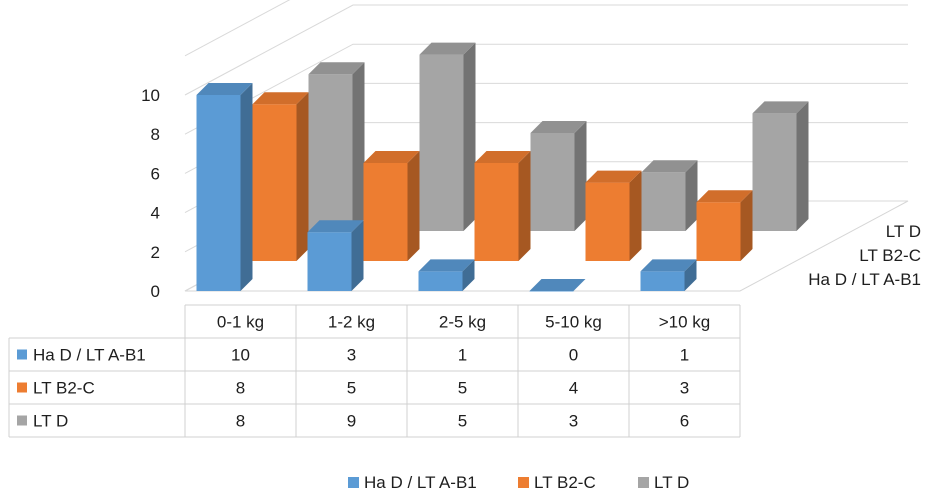  What do you see at coordinates (50, 421) in the screenshot?
I see `table-row-label: LT D` at bounding box center [50, 421].